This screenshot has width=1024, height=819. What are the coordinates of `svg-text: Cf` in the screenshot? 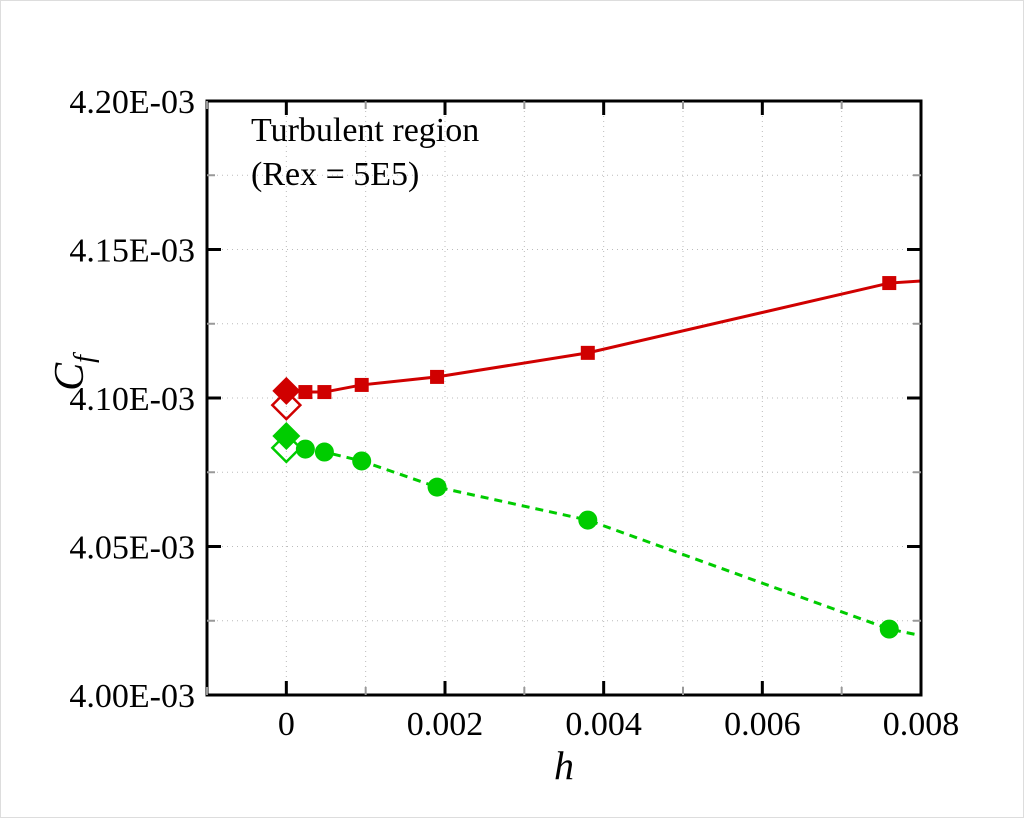 It's located at (73, 371).